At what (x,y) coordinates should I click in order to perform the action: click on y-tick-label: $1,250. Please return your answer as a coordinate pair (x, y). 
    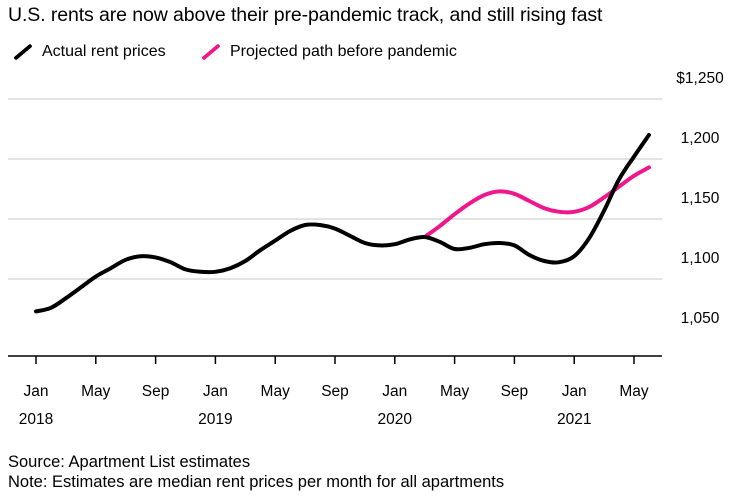
    Looking at the image, I should click on (700, 78).